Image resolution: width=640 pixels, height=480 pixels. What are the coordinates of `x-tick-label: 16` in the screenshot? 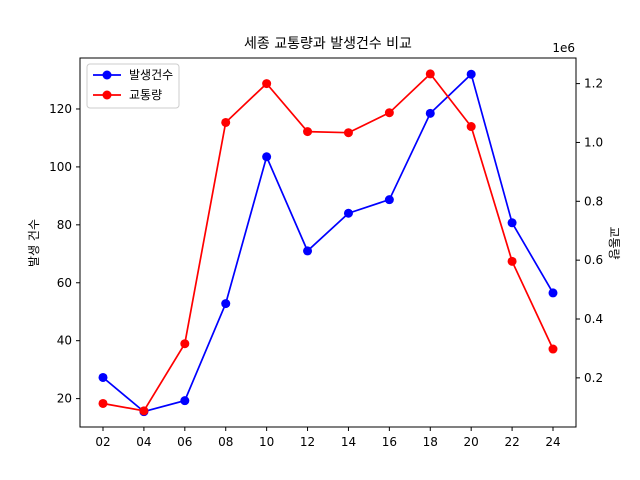 It's located at (389, 442).